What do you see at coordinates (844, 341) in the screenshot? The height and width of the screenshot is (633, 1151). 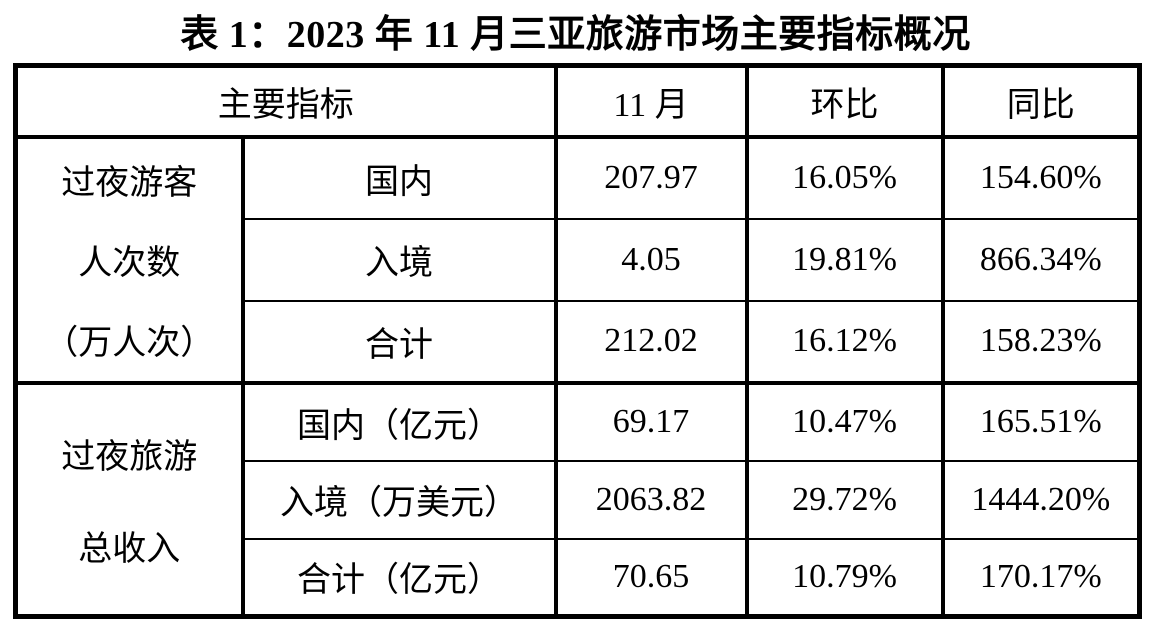 I see `value-cell-mom: 16.12%` at bounding box center [844, 341].